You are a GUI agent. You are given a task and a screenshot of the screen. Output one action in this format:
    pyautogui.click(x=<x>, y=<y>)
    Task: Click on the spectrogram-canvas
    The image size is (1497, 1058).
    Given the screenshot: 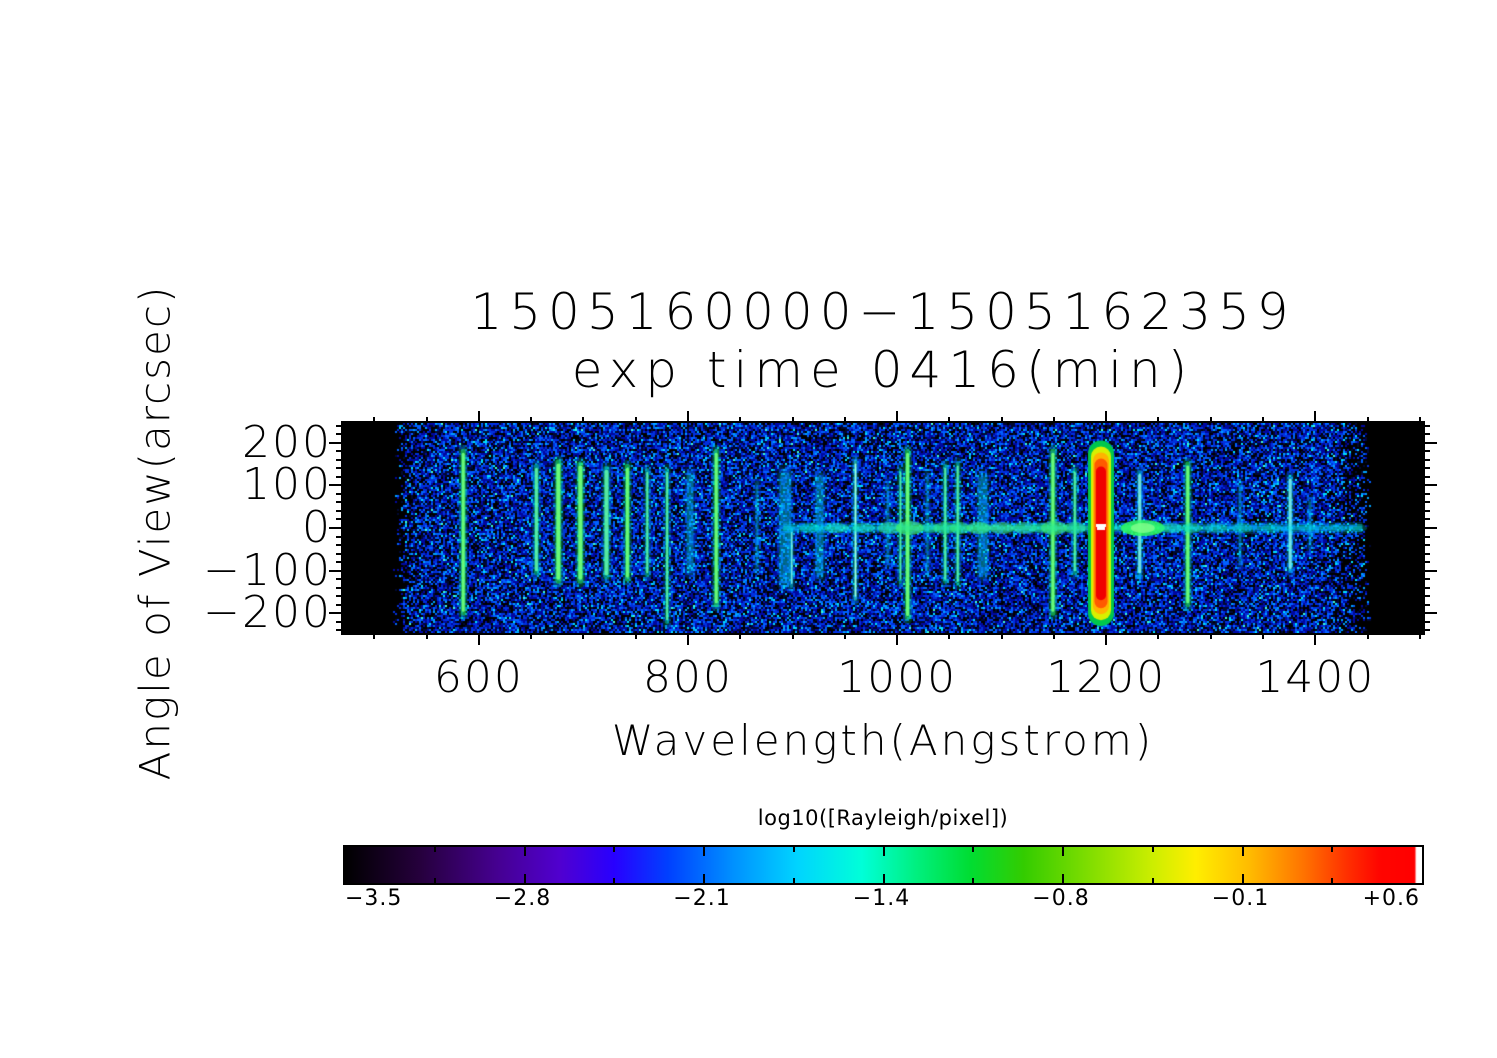 What is the action you would take?
    pyautogui.click(x=883, y=528)
    